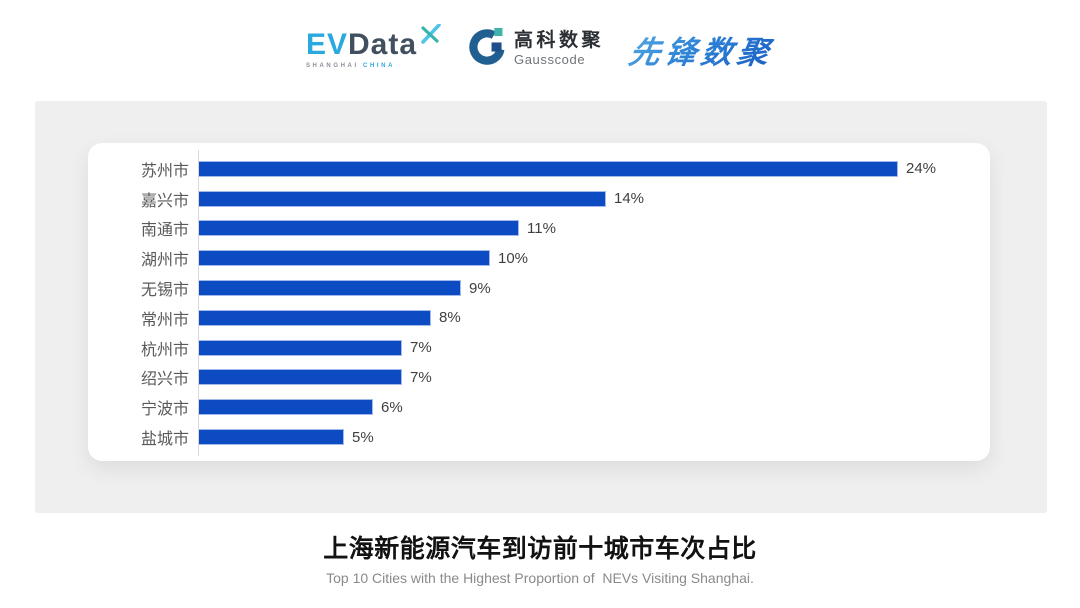 Image resolution: width=1080 pixels, height=608 pixels. I want to click on evdata-tagline-china: CHINA, so click(379, 65).